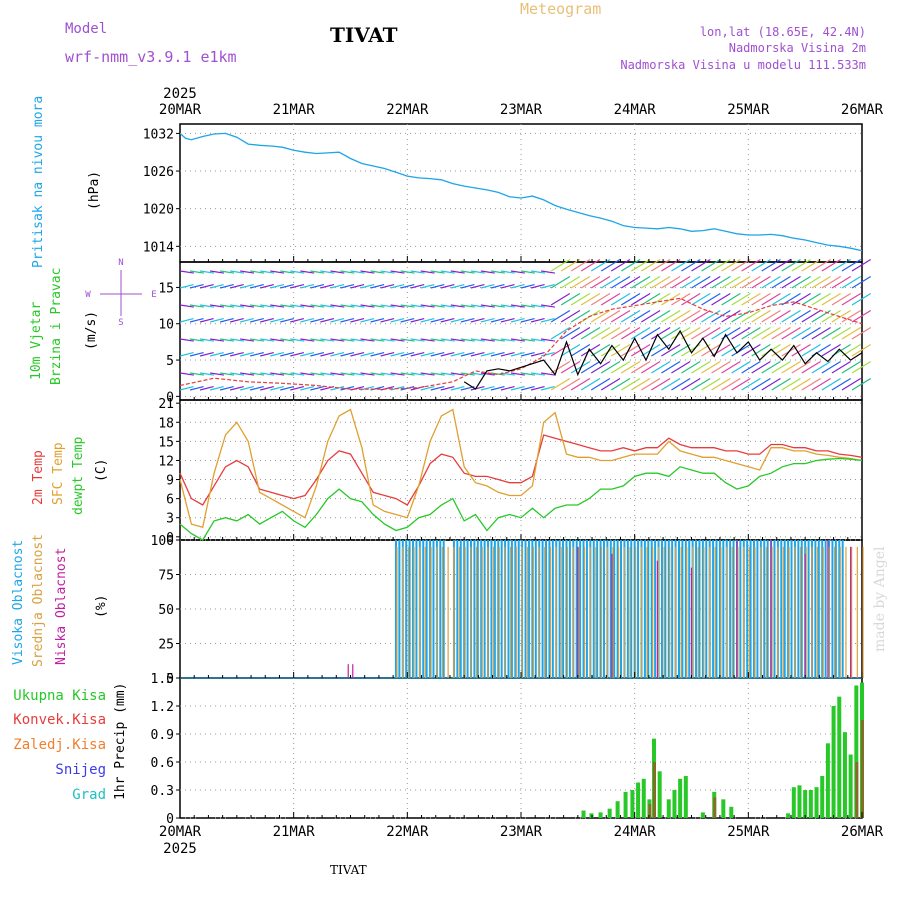  I want to click on model-label: Model, so click(86, 29).